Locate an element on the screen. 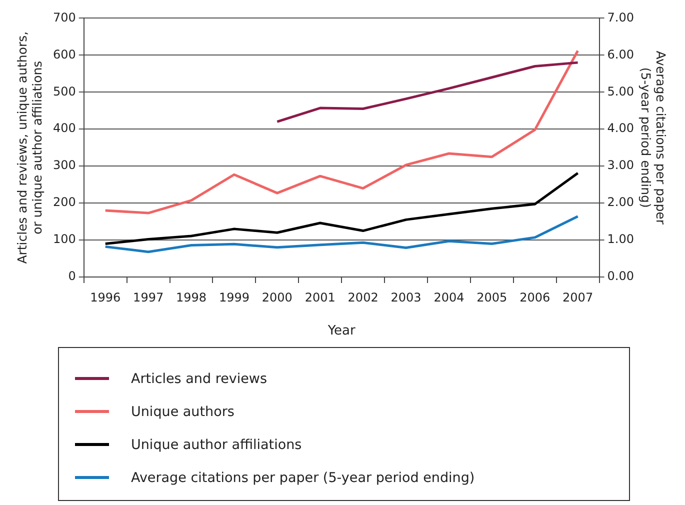 Image resolution: width=685 pixels, height=505 pixels. x-tick-label: 2005 is located at coordinates (492, 297).